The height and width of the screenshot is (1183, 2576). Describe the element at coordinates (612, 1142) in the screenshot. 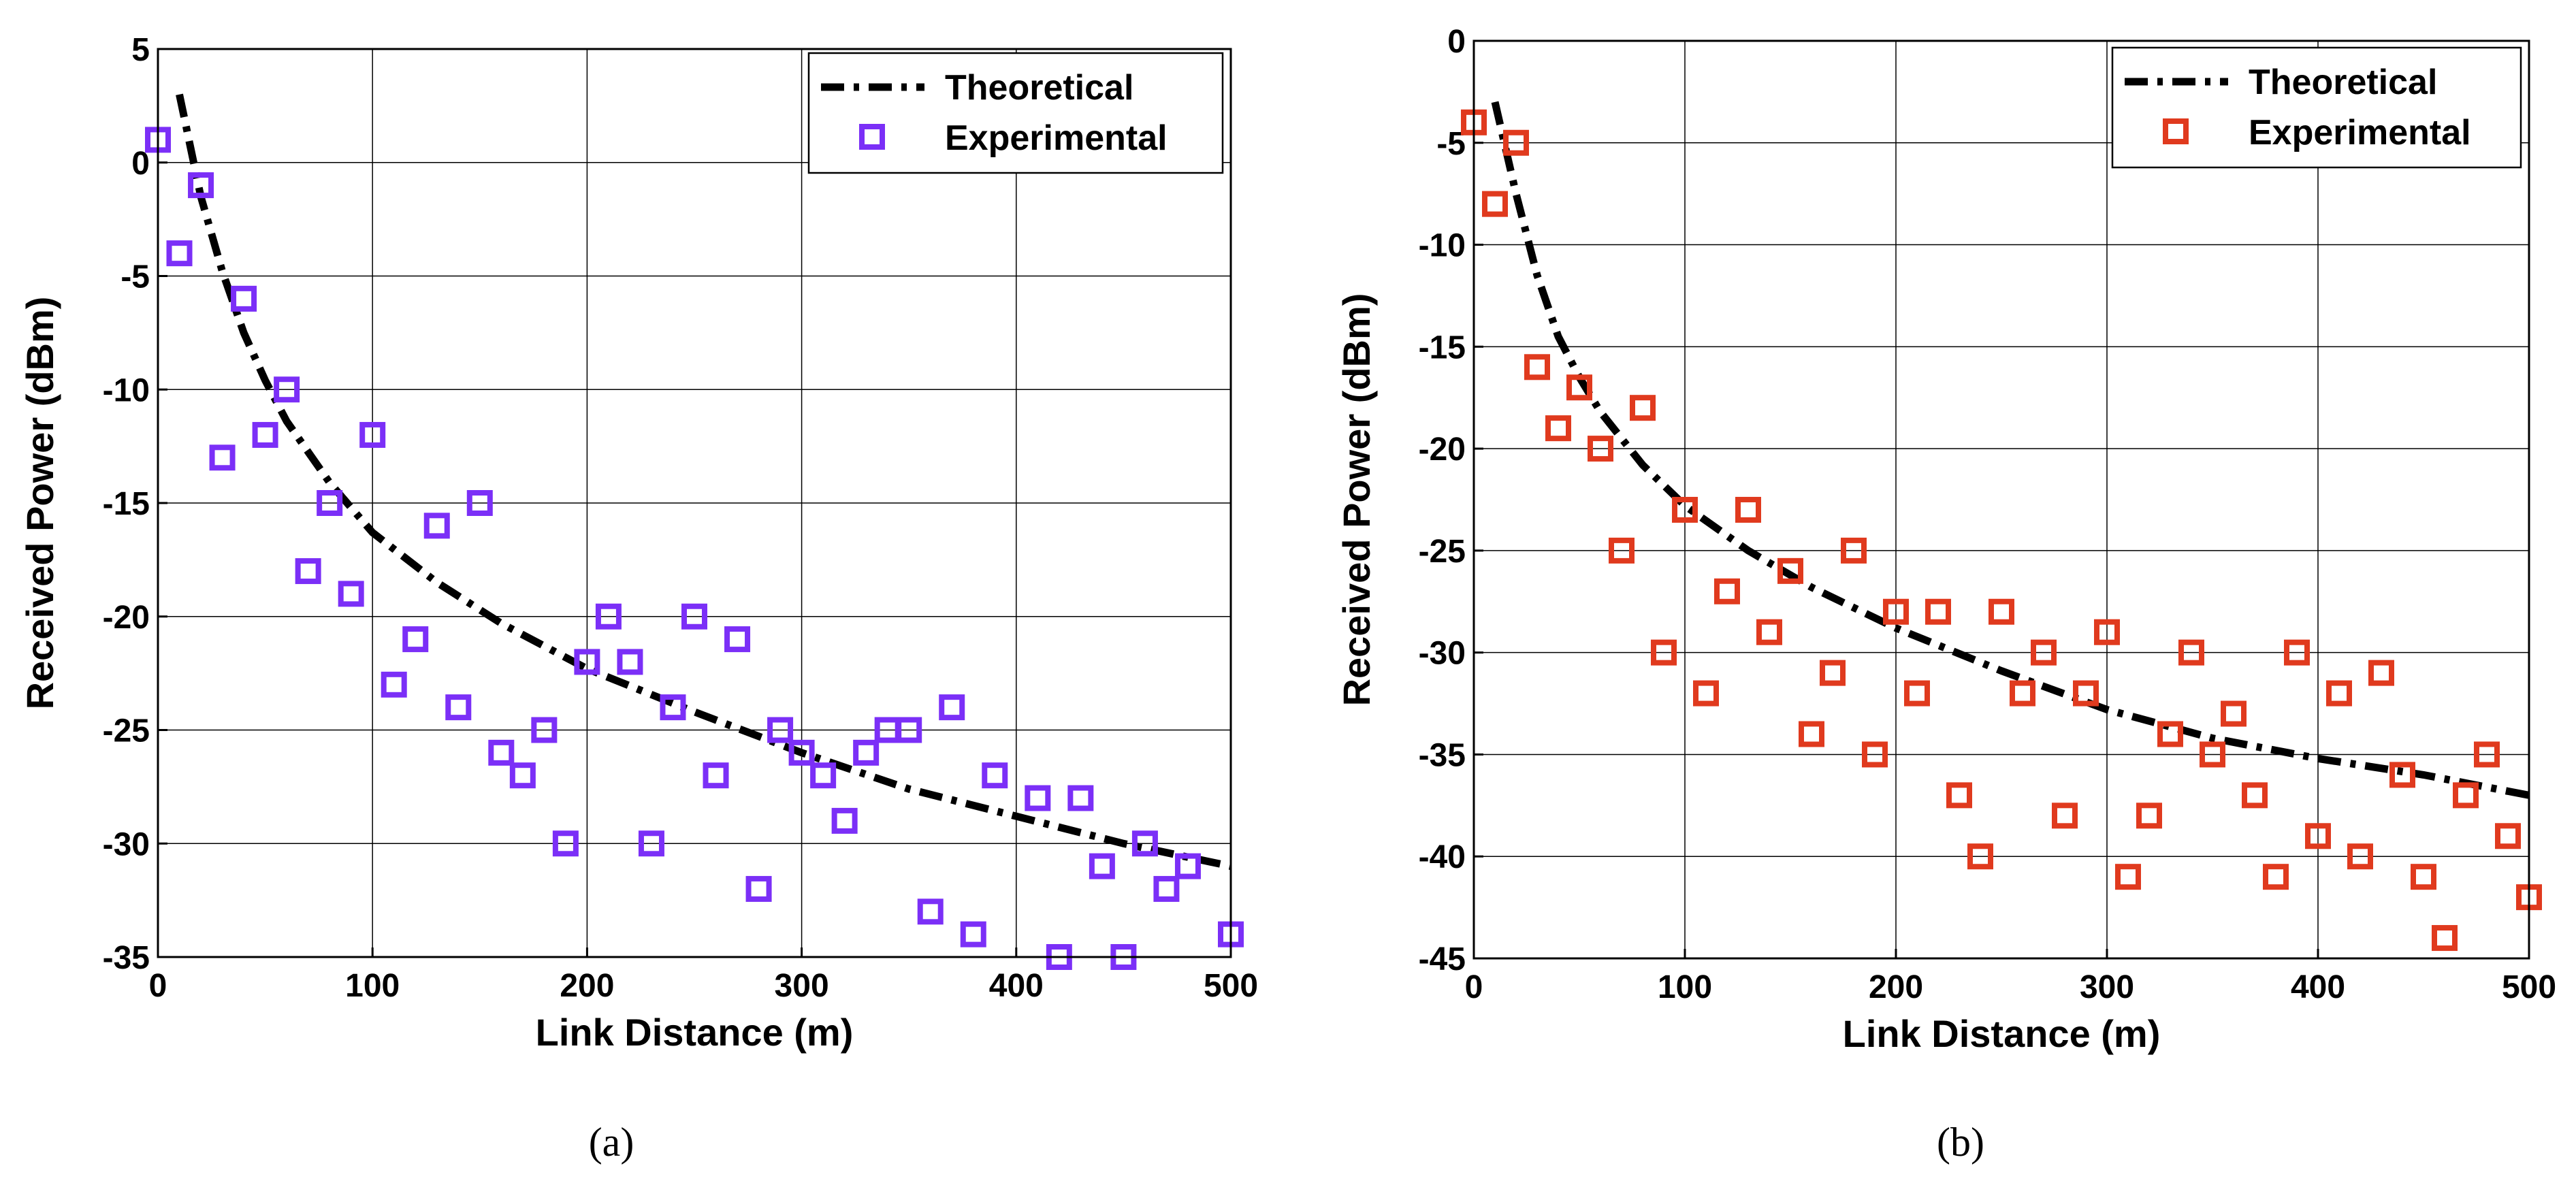

I see `subfigure-caption: (a)` at that location.